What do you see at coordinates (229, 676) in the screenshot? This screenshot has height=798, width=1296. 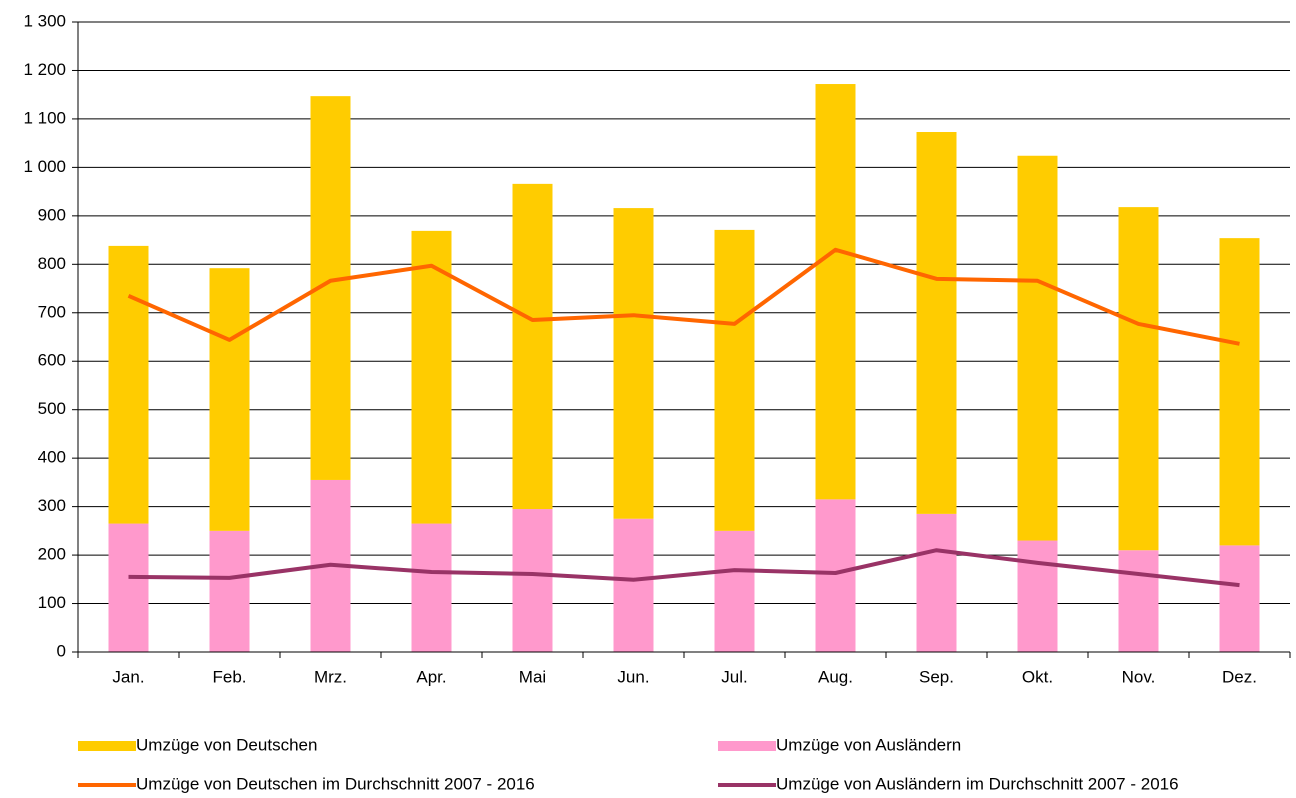 I see `x-tick-label: Feb.` at bounding box center [229, 676].